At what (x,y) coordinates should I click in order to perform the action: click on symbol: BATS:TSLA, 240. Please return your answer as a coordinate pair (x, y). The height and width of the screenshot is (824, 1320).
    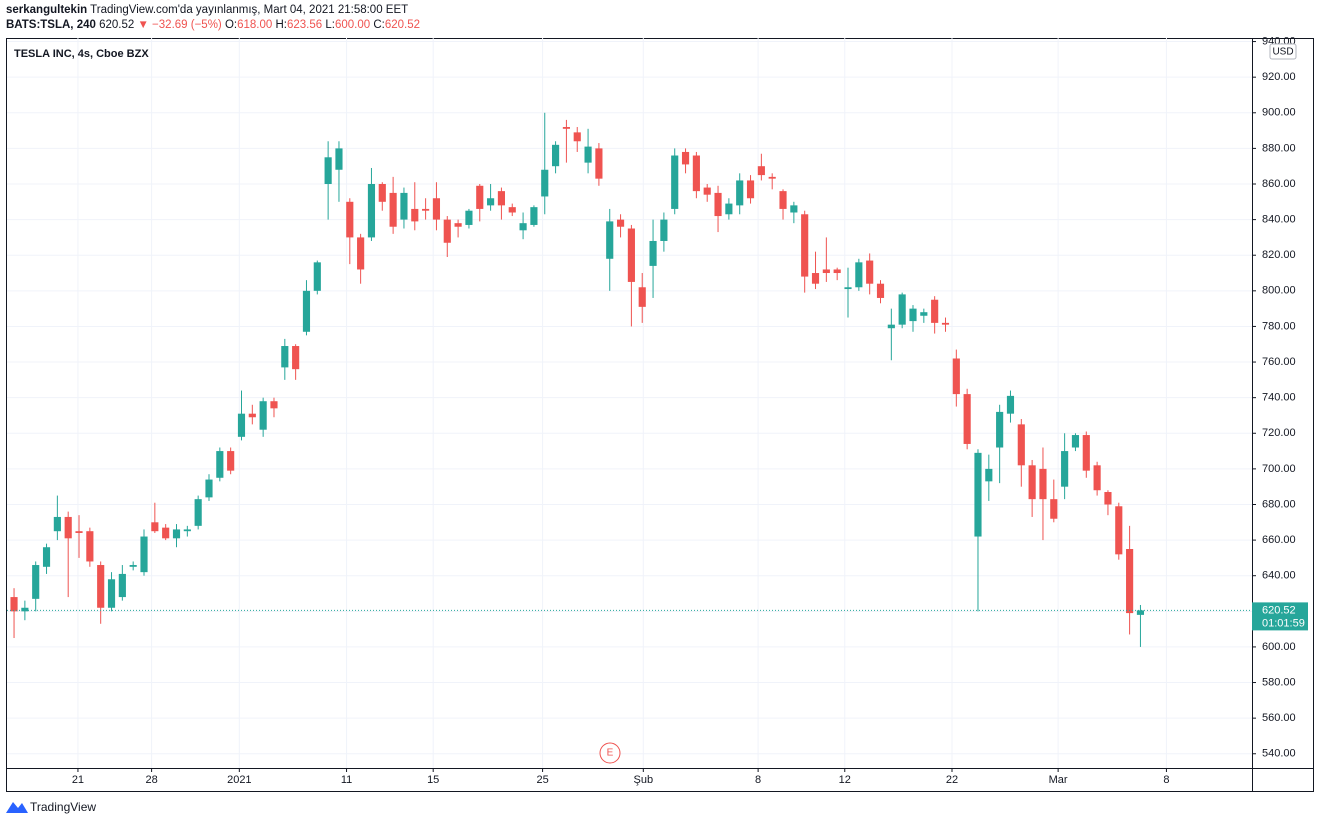
    Looking at the image, I should click on (51, 25).